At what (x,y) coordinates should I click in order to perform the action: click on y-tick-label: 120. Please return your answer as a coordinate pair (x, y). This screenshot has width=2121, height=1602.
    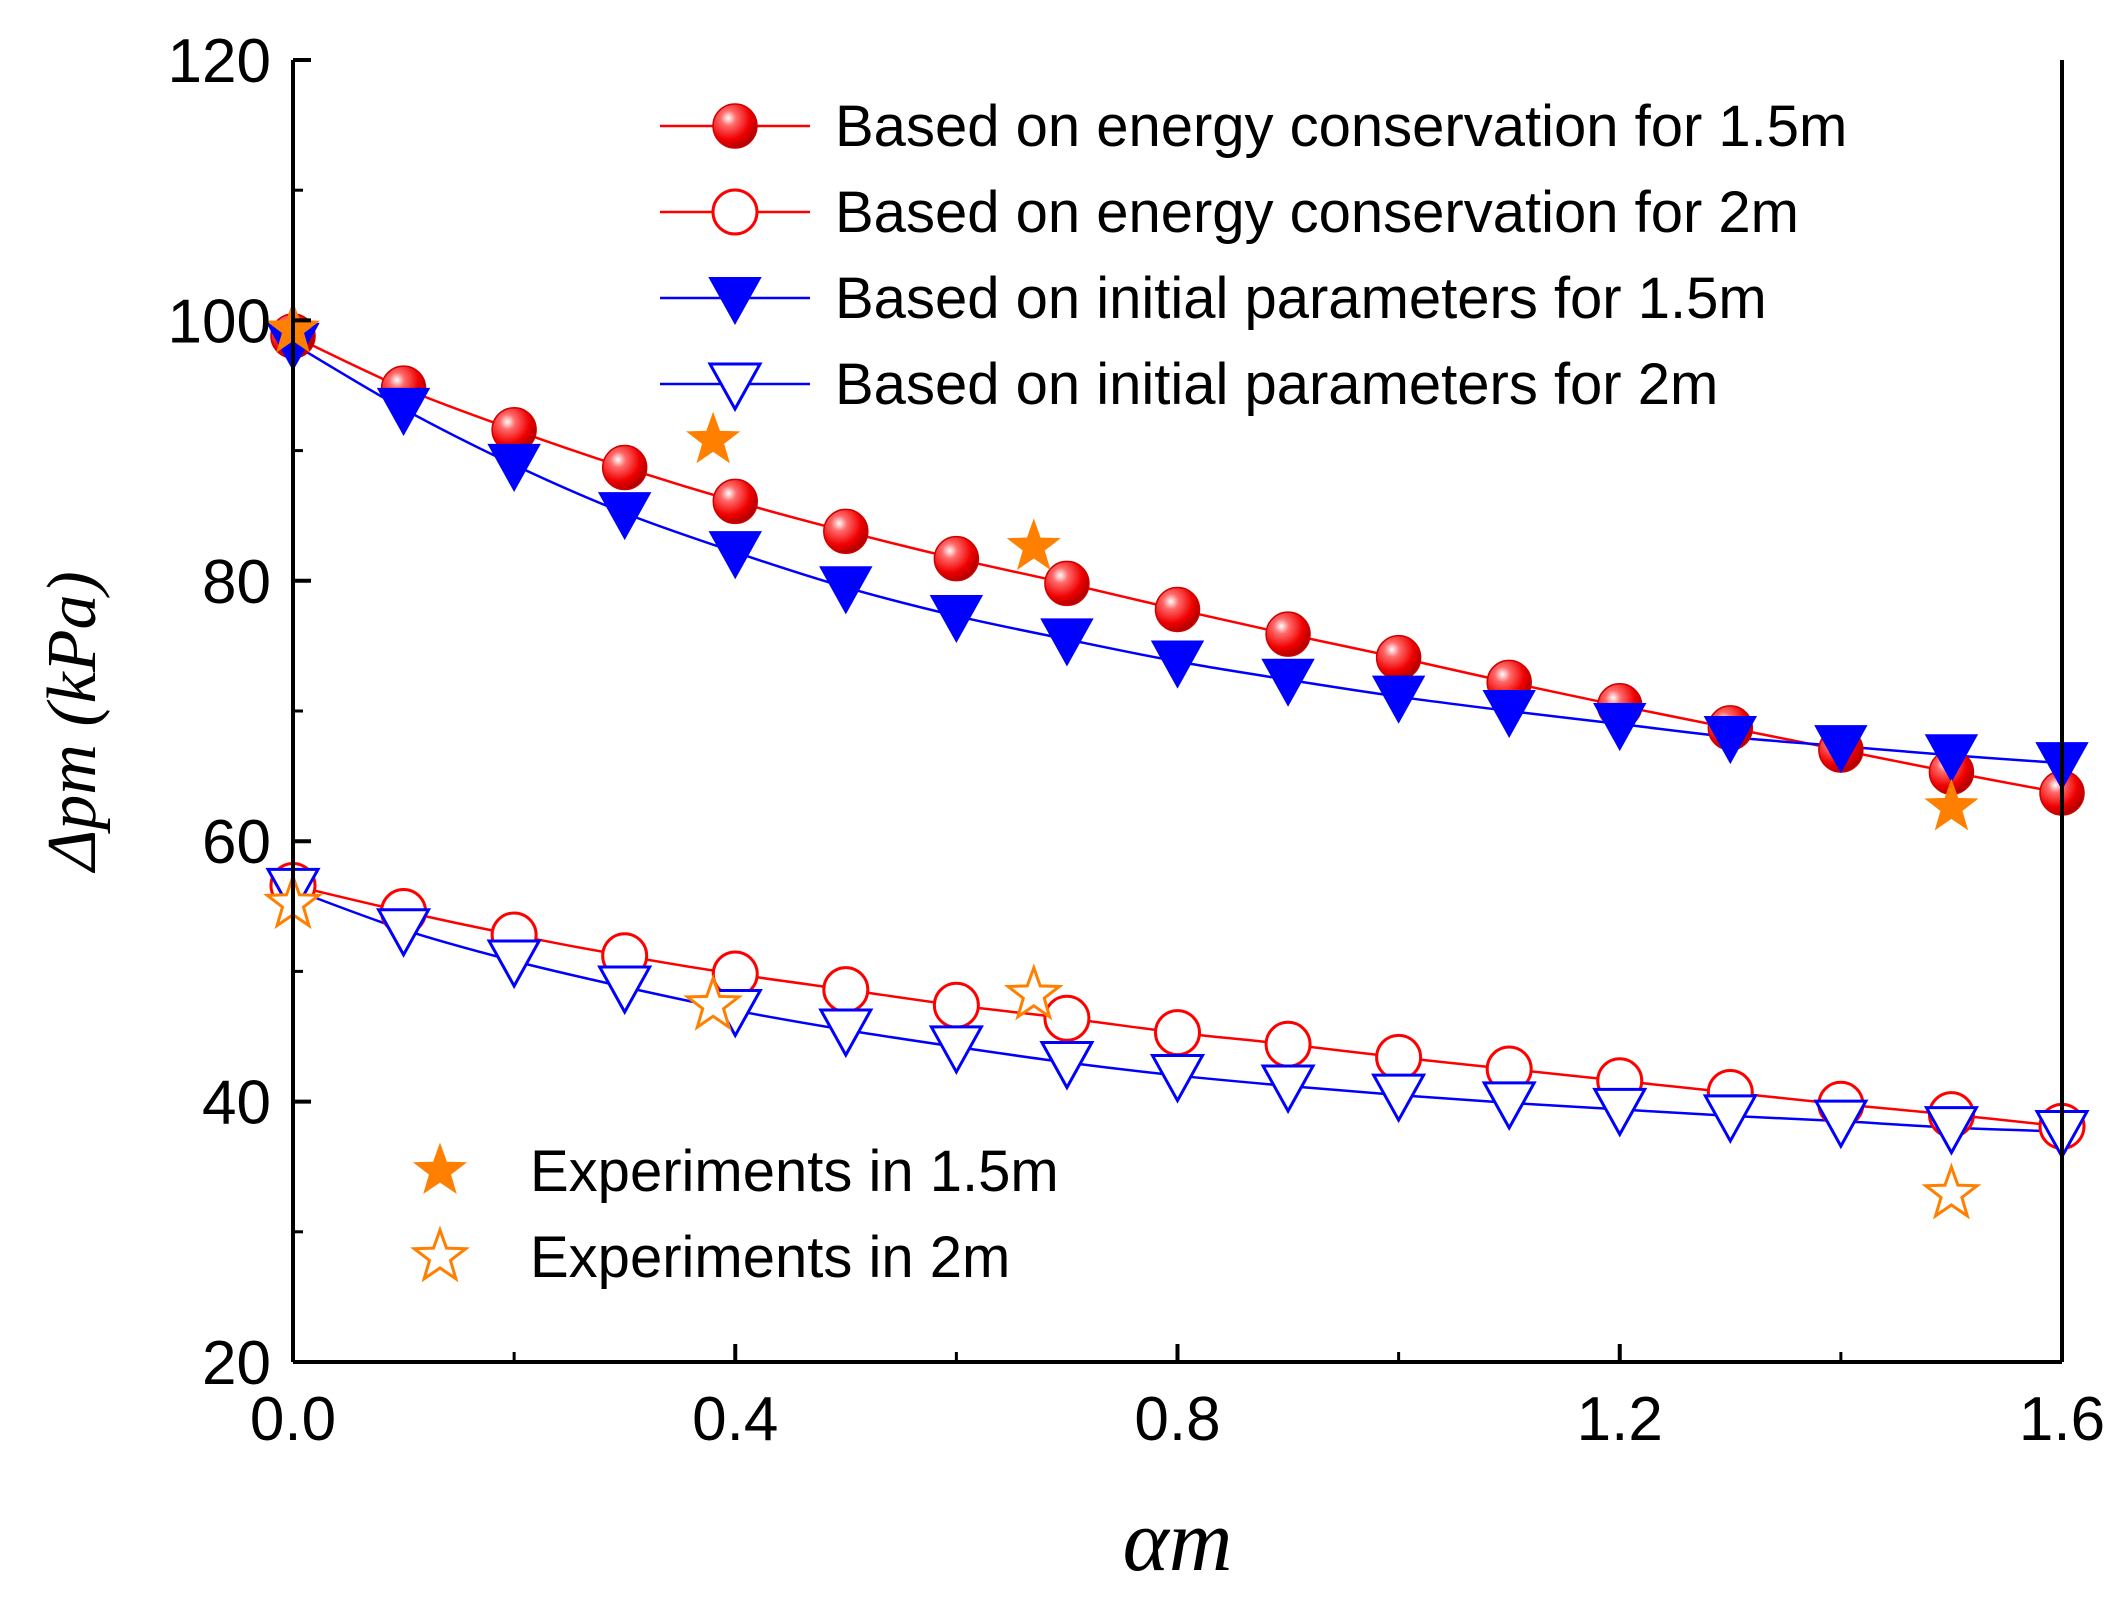
    Looking at the image, I should click on (219, 61).